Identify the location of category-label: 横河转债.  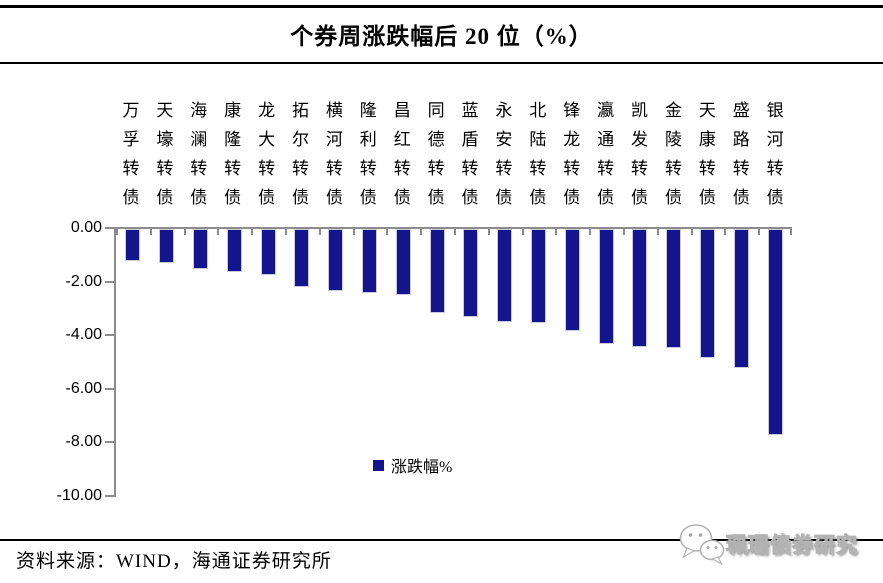
(334, 154).